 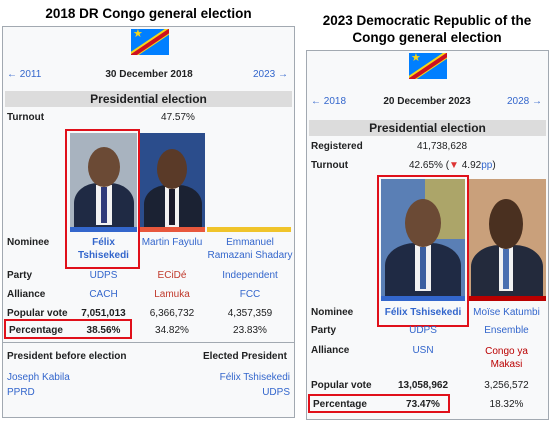 What do you see at coordinates (254, 377) in the screenshot?
I see `elected-president-name: Félix Tshisekedi` at bounding box center [254, 377].